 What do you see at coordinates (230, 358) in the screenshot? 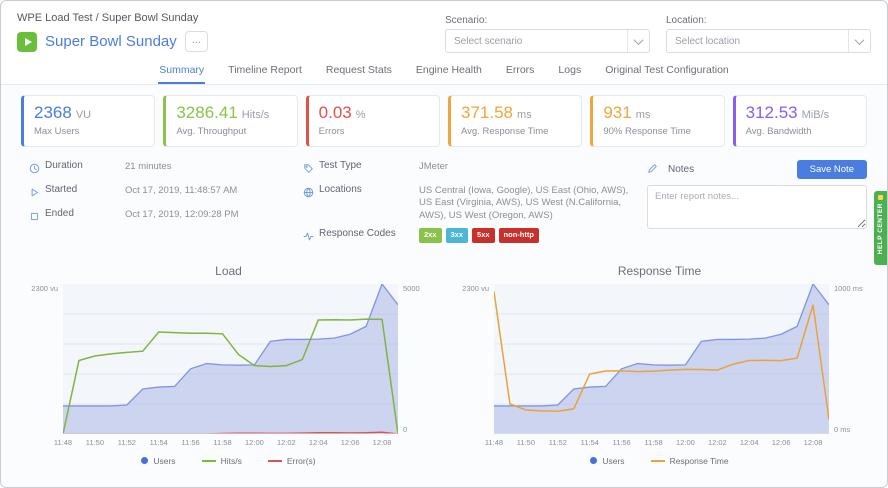
I see `load-plot-svg` at bounding box center [230, 358].